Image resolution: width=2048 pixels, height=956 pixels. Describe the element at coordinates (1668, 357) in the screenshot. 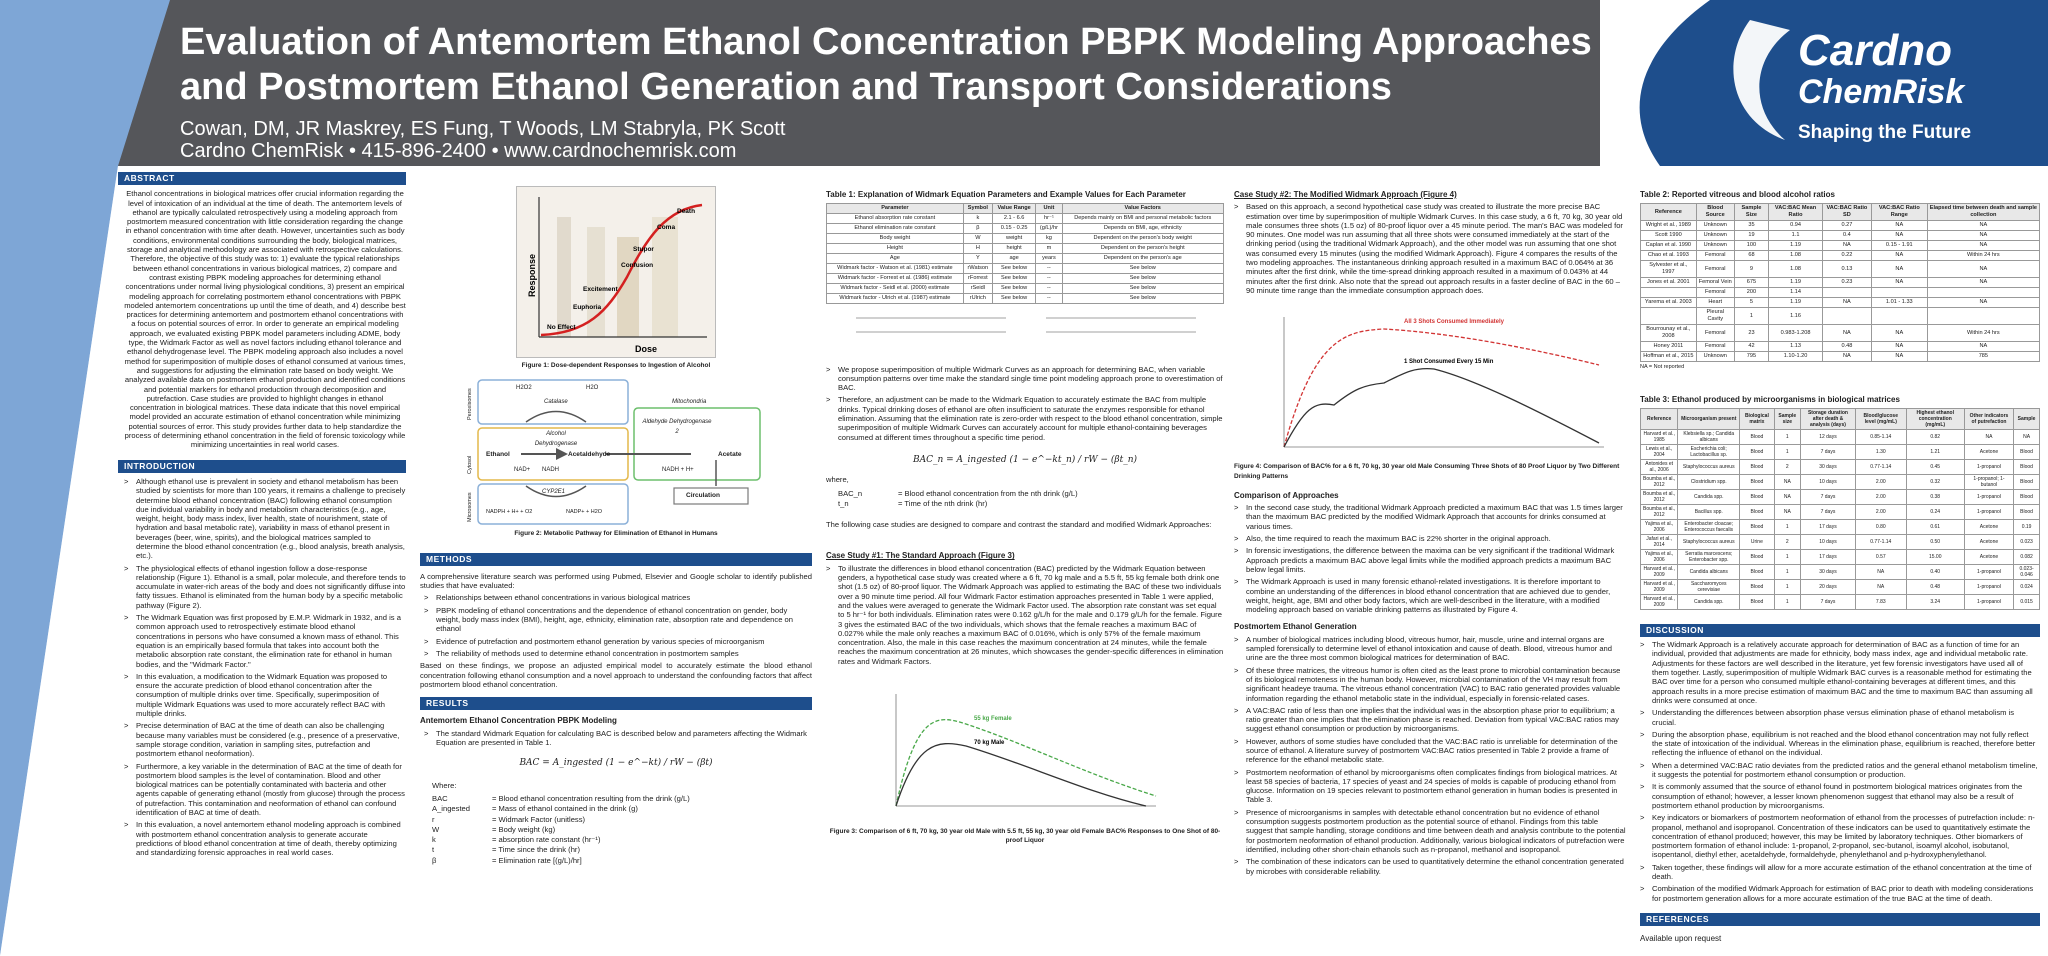

I see `table-cell: Hoffman et al., 2015` at that location.